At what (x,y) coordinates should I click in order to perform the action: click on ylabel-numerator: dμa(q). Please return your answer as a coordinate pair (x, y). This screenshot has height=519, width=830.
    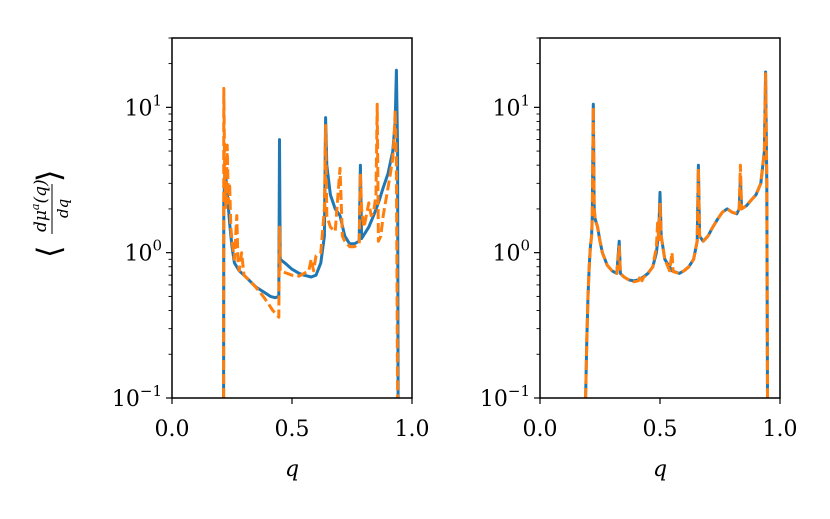
    Looking at the image, I should click on (40, 205).